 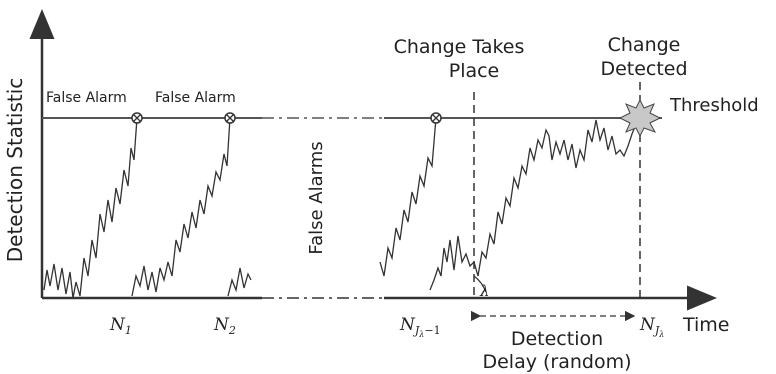 What do you see at coordinates (120, 326) in the screenshot?
I see `tick-n1: N1` at bounding box center [120, 326].